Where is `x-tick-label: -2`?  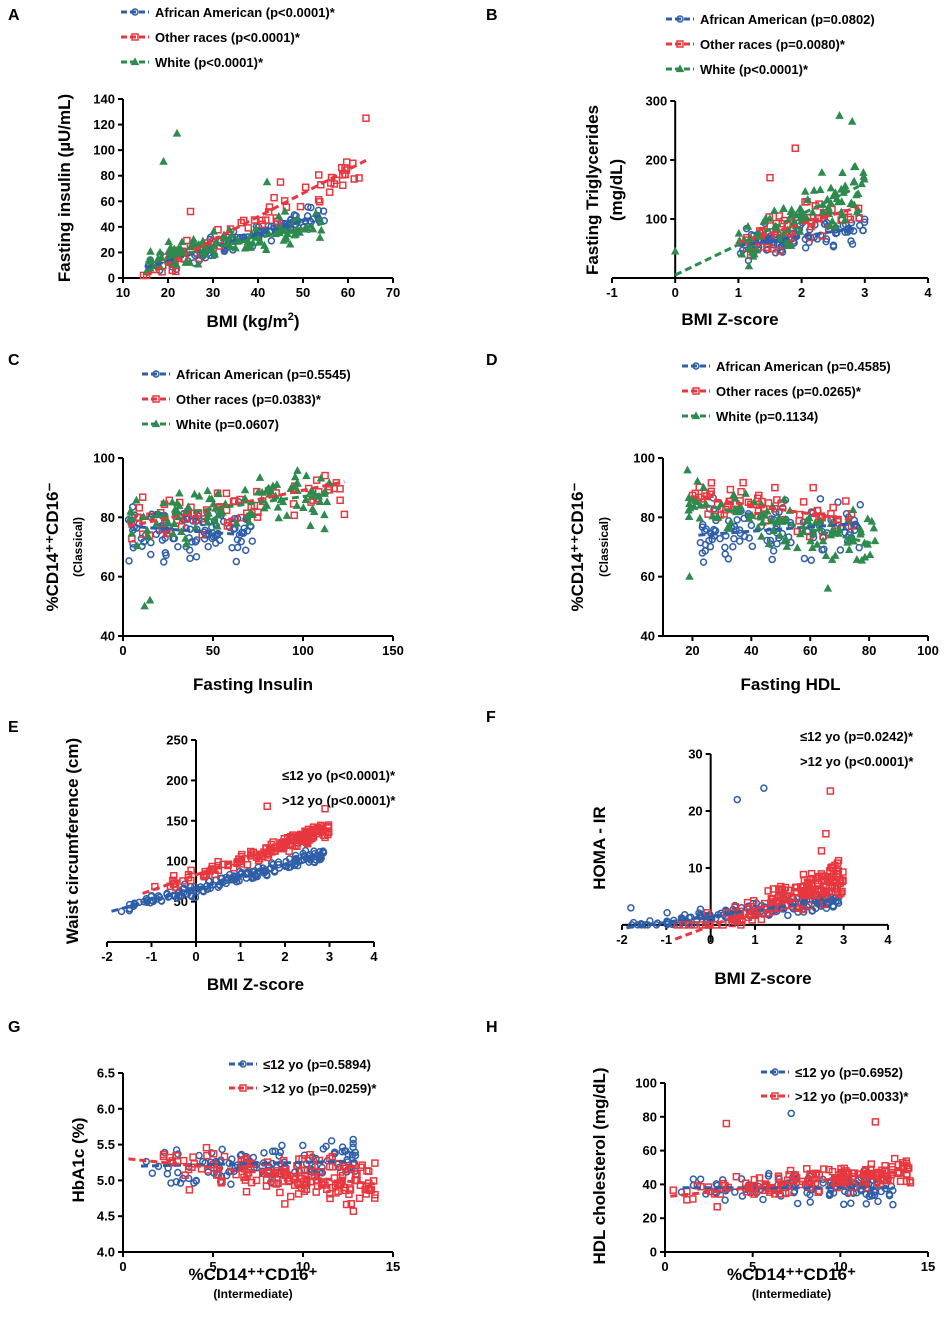
x-tick-label: -2 is located at coordinates (107, 956).